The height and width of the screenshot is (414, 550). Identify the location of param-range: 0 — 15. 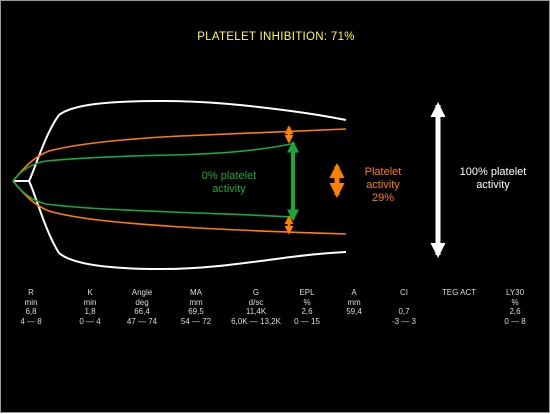
(307, 321).